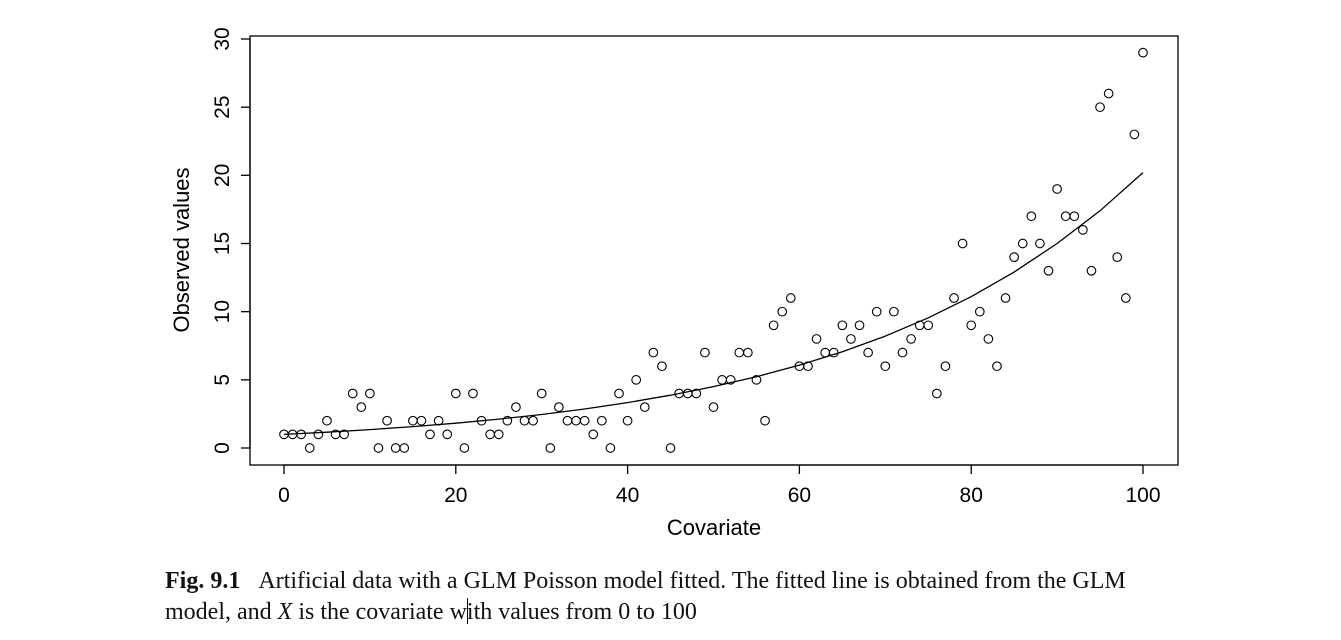 Image resolution: width=1341 pixels, height=640 pixels. What do you see at coordinates (467, 611) in the screenshot?
I see `text-cursor` at bounding box center [467, 611].